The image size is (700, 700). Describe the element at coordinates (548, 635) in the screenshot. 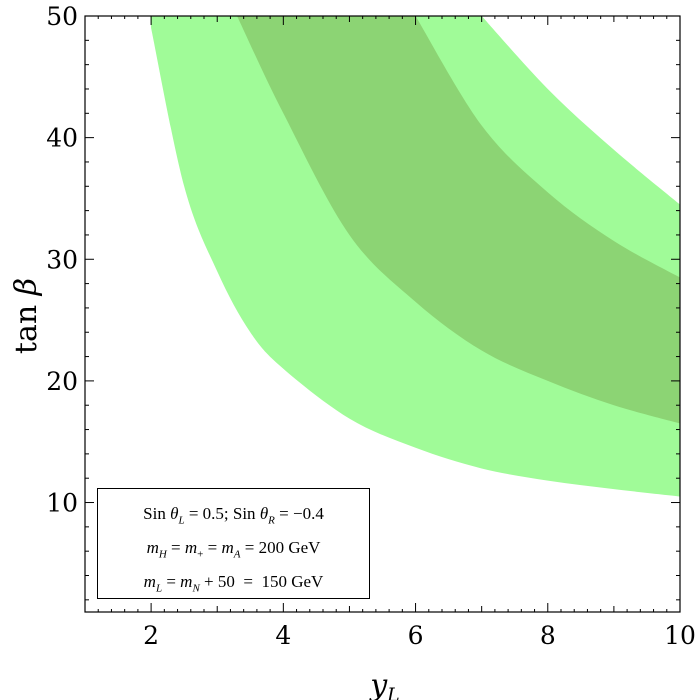

I see `x-tick-label: 8` at that location.